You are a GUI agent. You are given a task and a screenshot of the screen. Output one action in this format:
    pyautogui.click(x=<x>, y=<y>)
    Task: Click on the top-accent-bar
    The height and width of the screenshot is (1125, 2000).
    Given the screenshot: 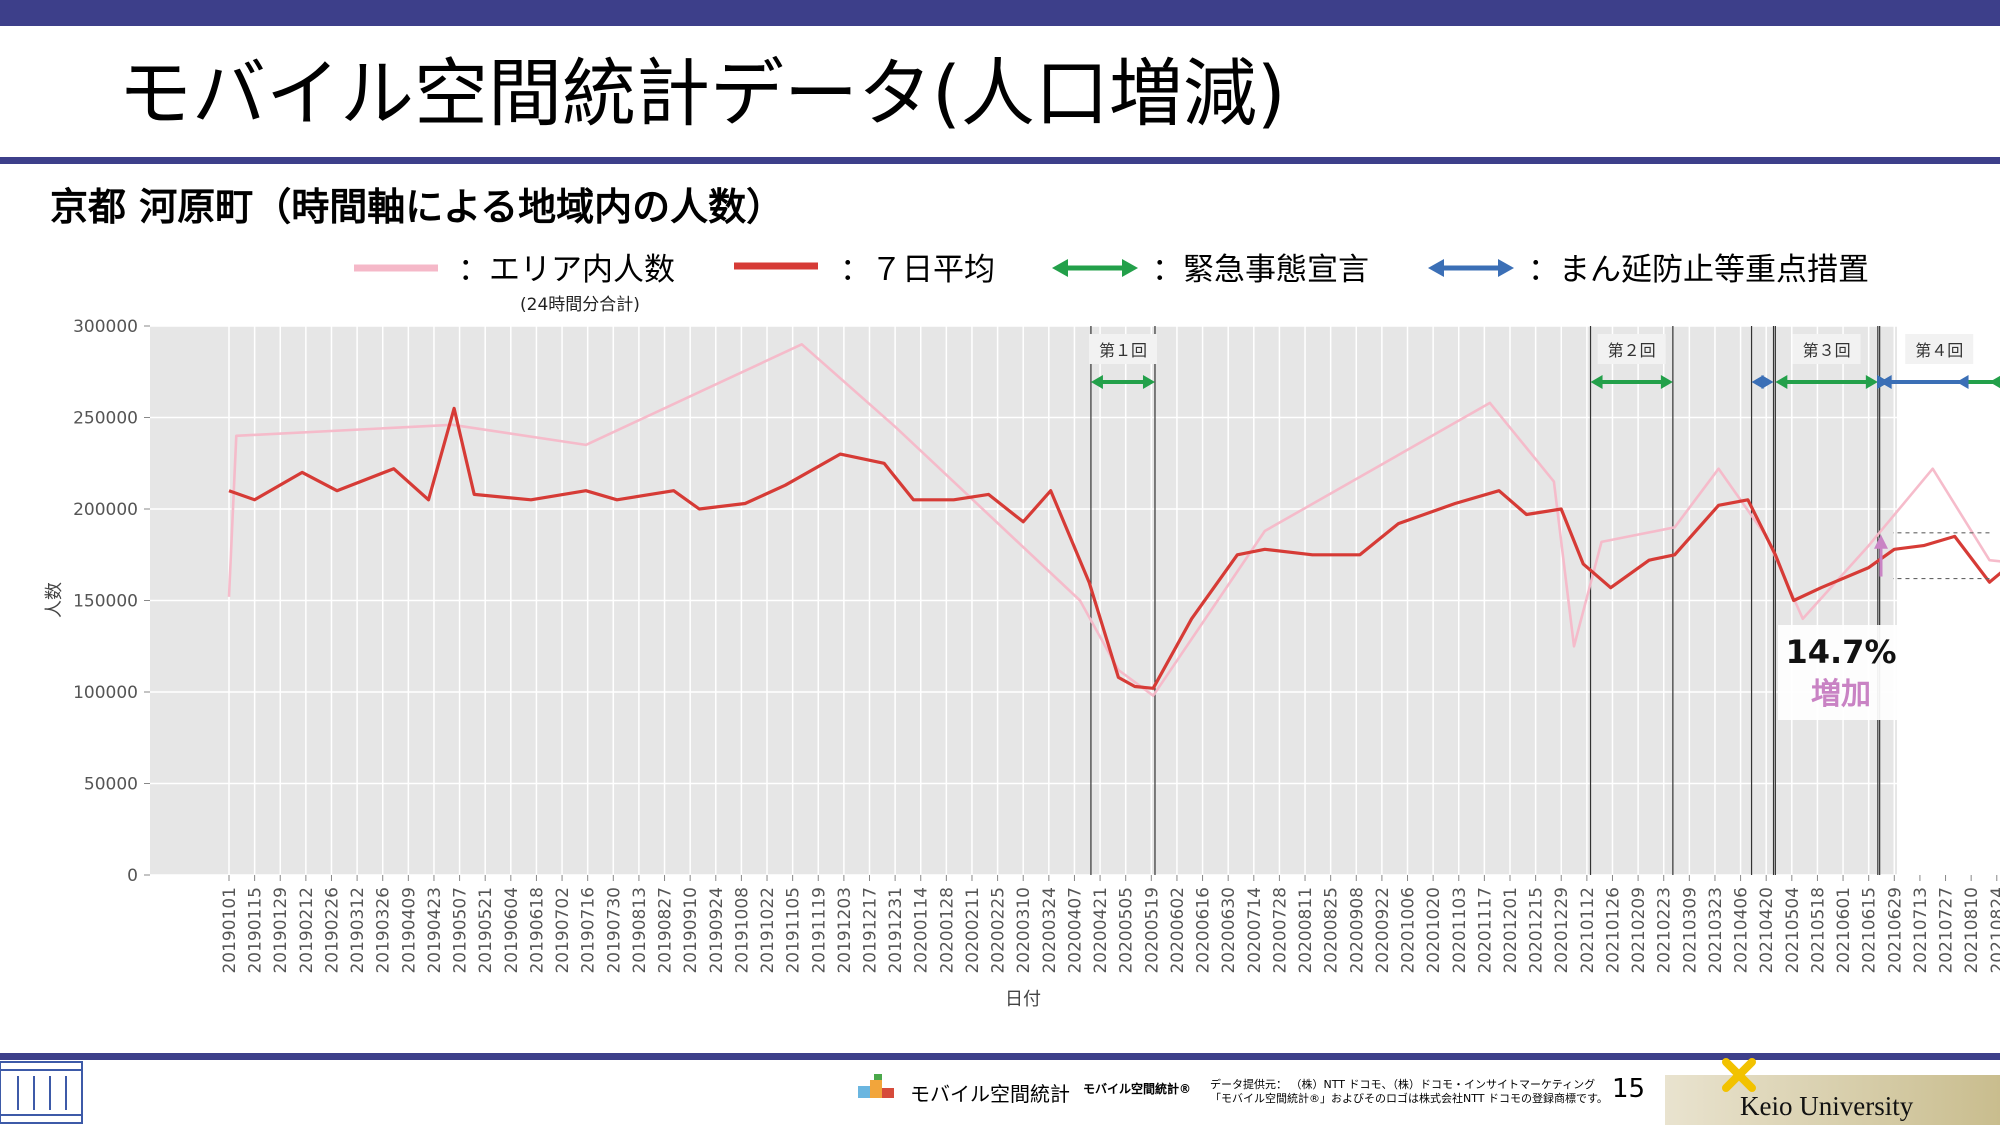 What is the action you would take?
    pyautogui.click(x=1000, y=13)
    